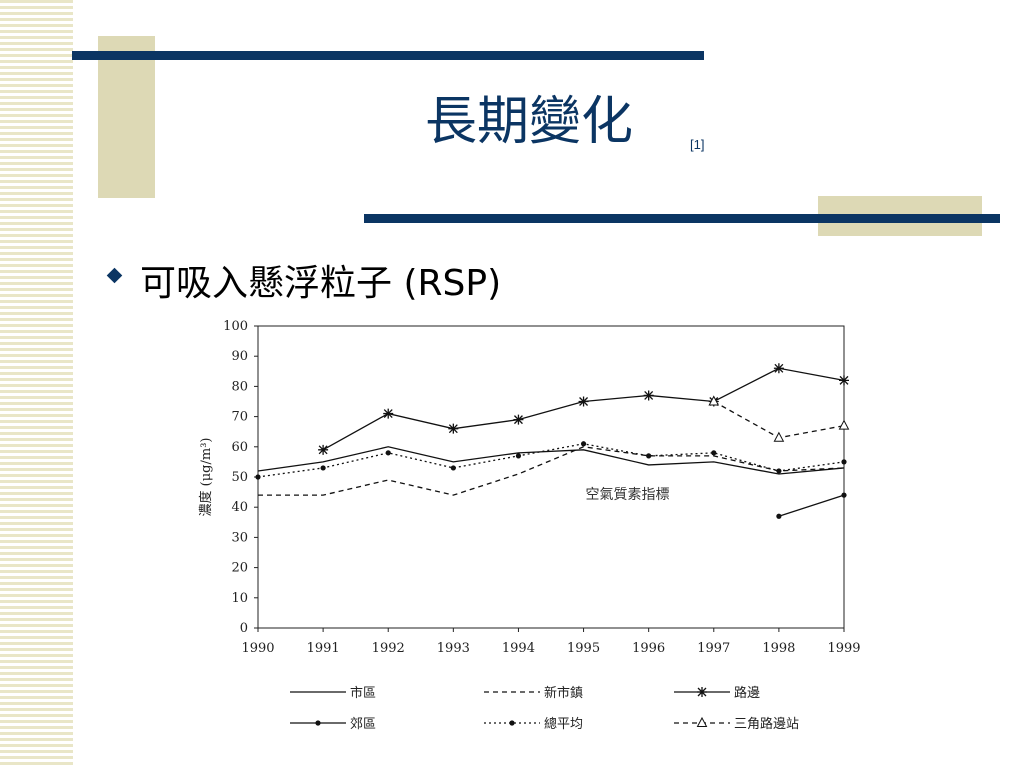 The width and height of the screenshot is (1024, 768). Describe the element at coordinates (239, 417) in the screenshot. I see `y-tick-label: 70` at that location.